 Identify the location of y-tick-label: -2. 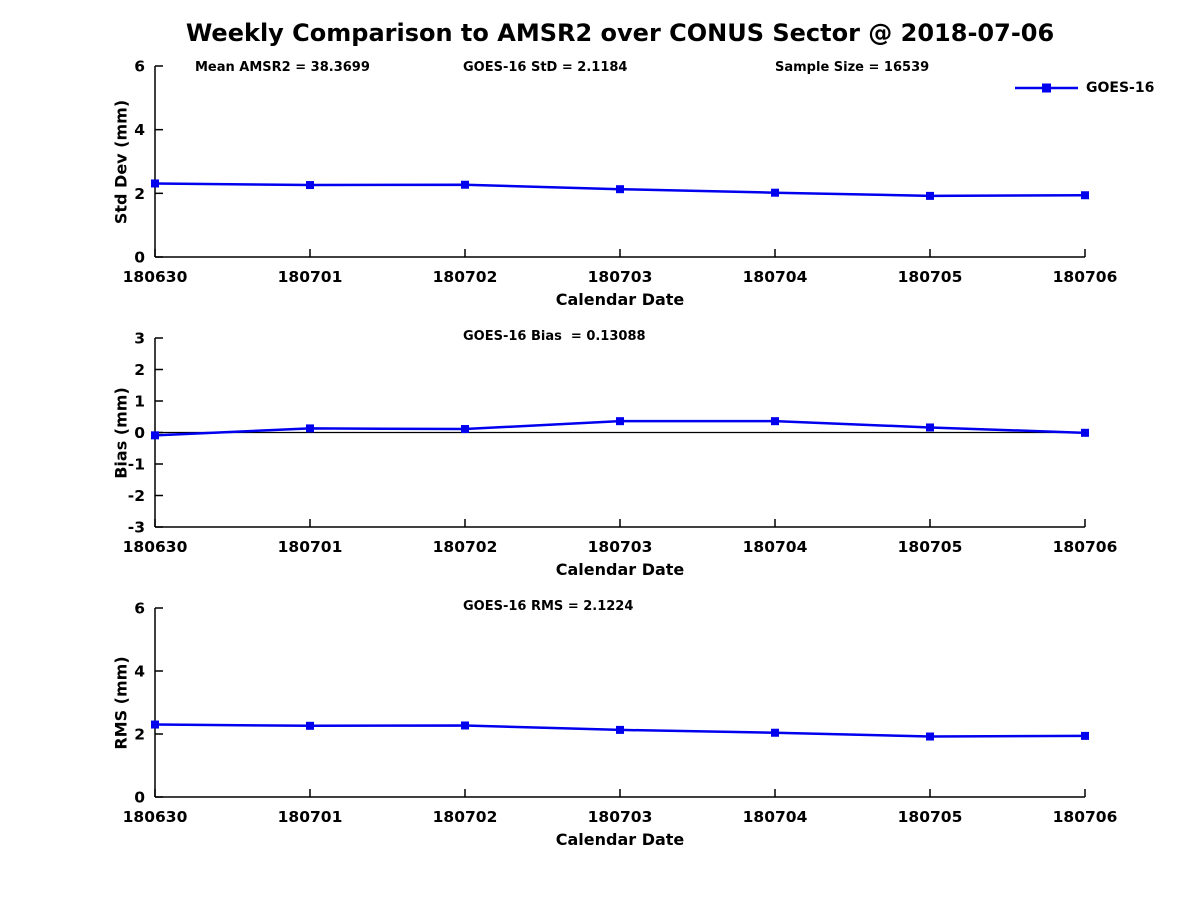
(136, 496).